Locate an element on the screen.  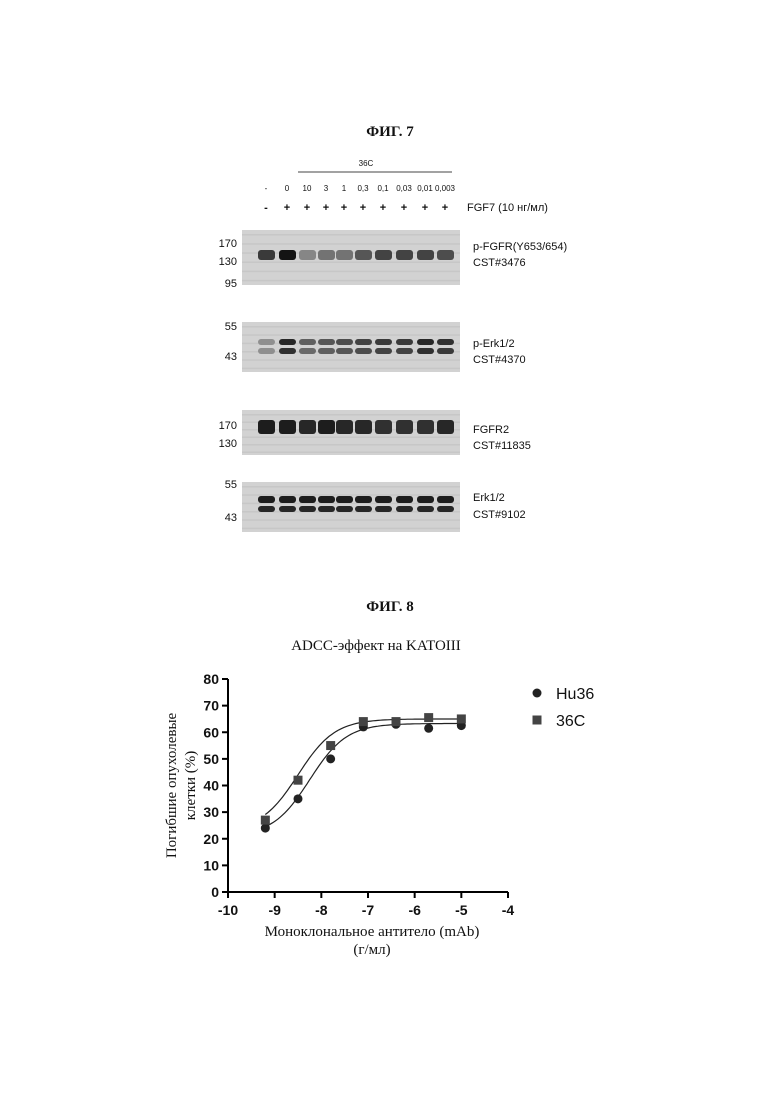
x-tick-label: -6 is located at coordinates (414, 910).